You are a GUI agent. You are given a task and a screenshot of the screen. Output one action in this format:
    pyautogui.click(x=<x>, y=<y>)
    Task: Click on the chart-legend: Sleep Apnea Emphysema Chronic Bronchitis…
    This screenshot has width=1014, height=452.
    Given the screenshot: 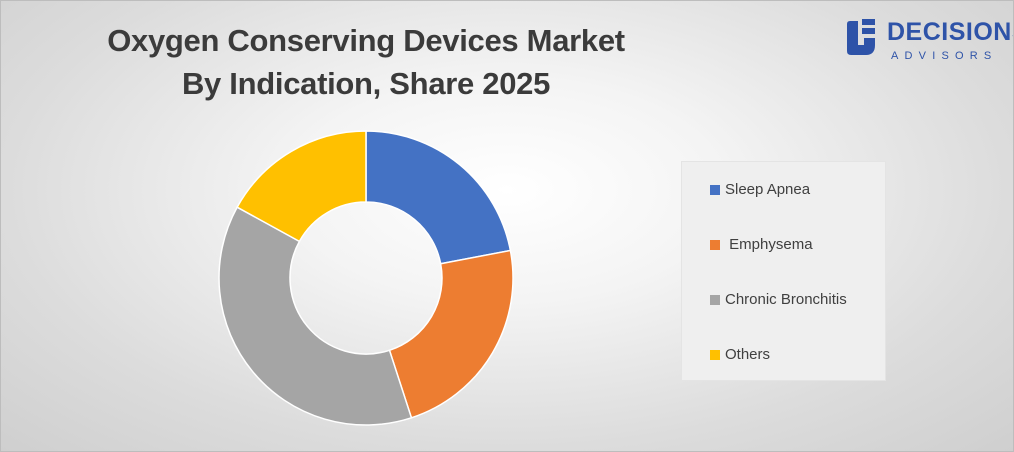 What is the action you would take?
    pyautogui.click(x=783, y=271)
    